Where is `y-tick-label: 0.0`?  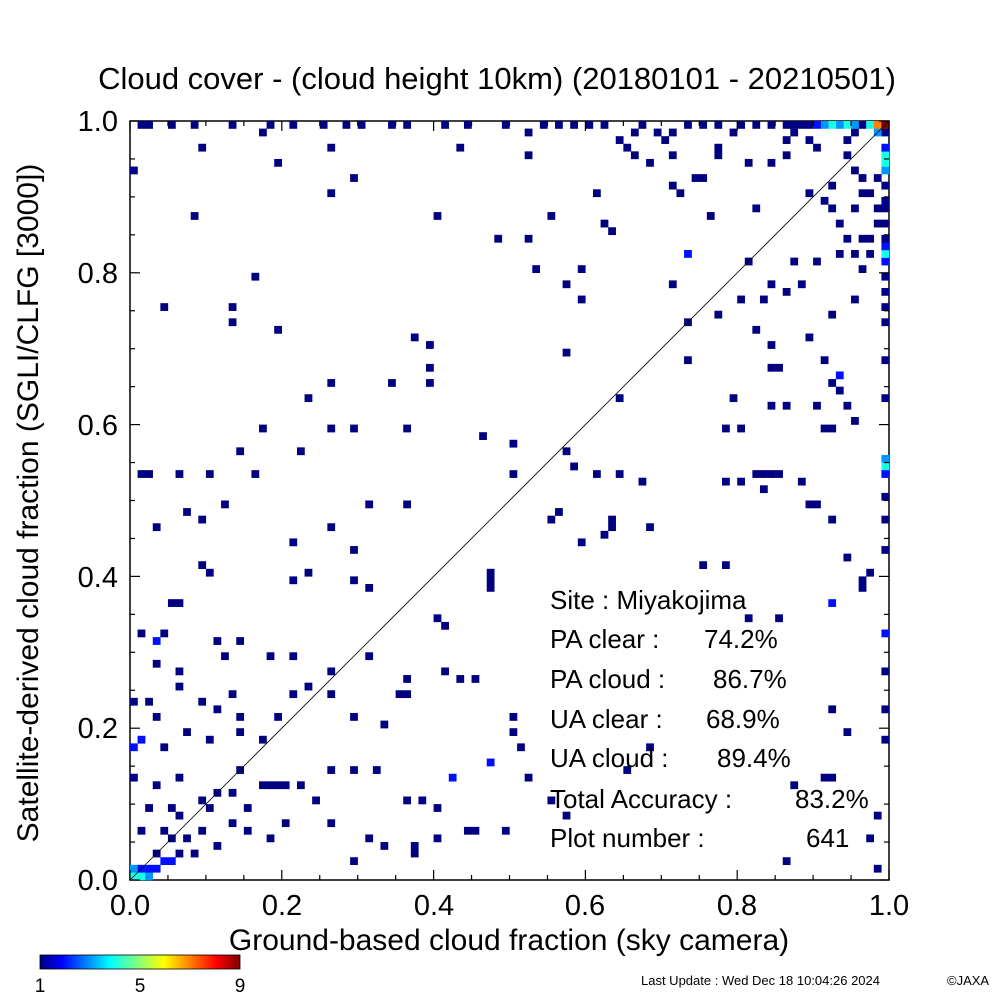
y-tick-label: 0.0 is located at coordinates (98, 881).